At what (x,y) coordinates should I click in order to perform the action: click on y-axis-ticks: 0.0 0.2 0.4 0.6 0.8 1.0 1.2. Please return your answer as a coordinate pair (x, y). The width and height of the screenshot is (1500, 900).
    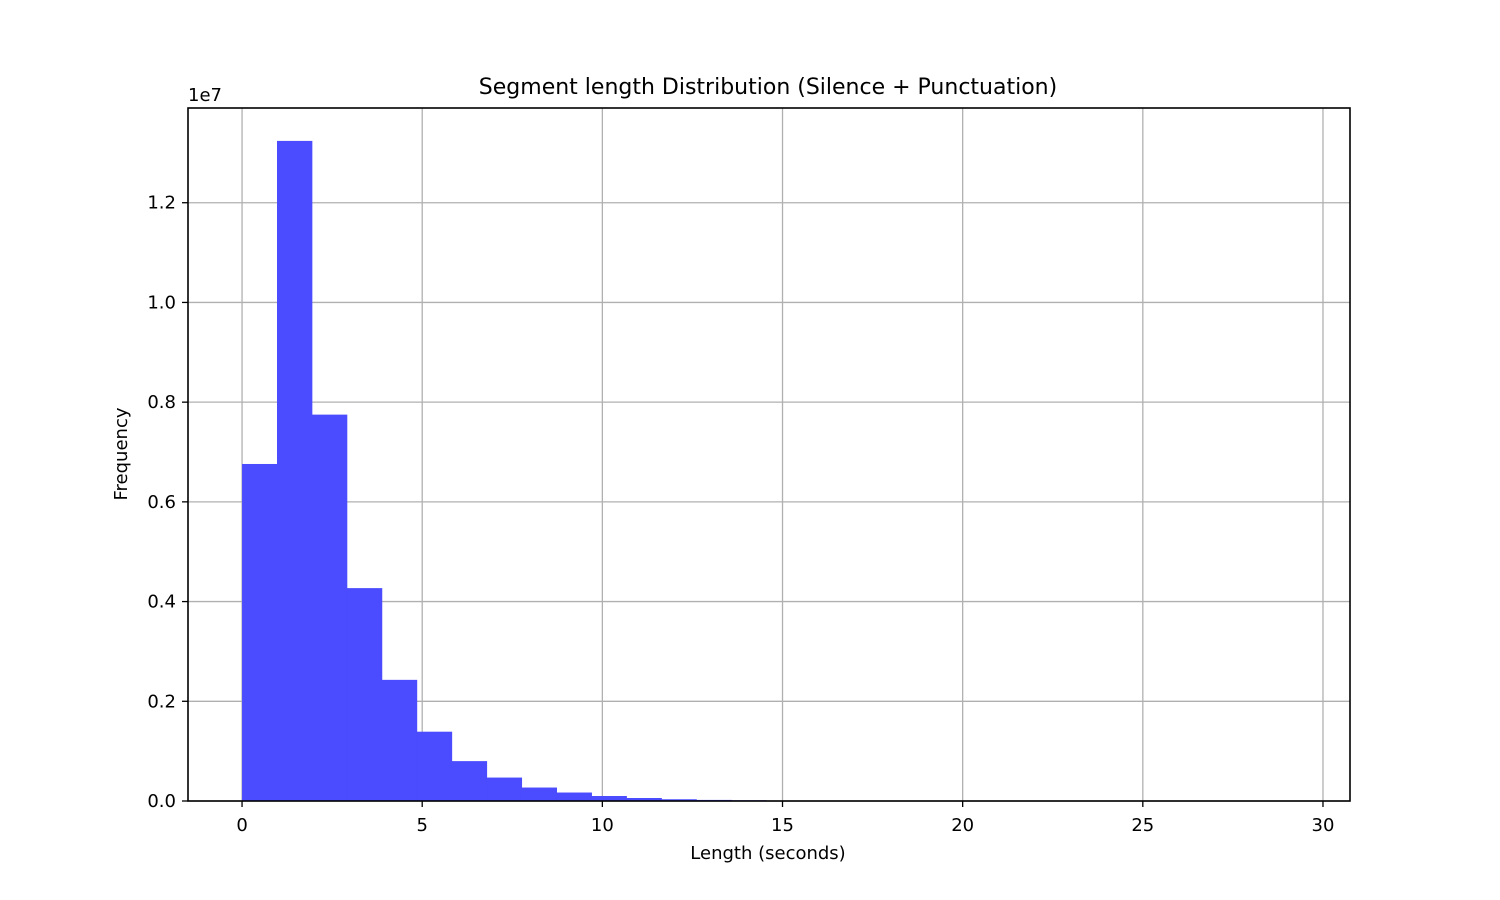
    Looking at the image, I should click on (167, 502).